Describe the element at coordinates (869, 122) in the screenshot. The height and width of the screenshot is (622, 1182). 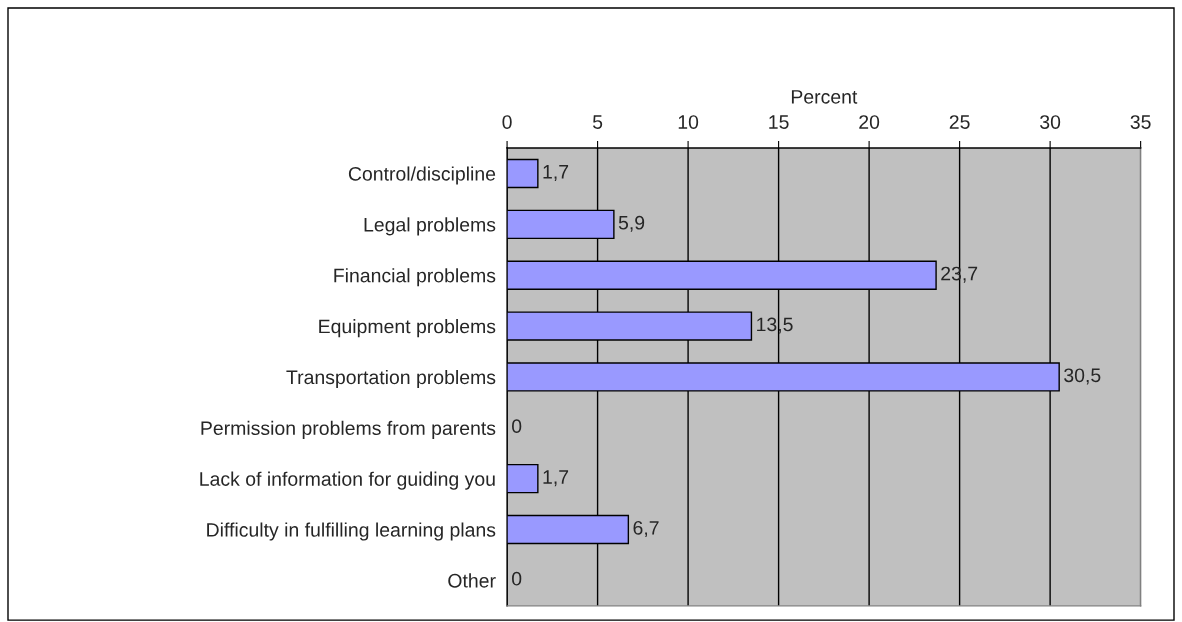
I see `x-tick-label: 20` at that location.